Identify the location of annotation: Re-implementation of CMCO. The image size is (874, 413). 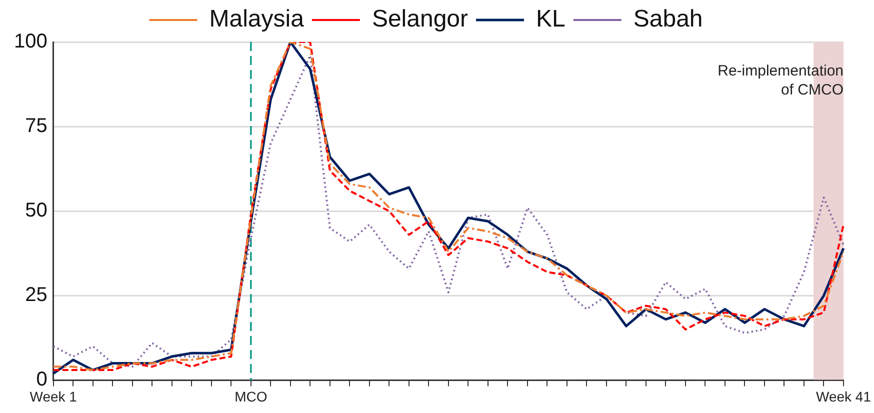
(781, 80).